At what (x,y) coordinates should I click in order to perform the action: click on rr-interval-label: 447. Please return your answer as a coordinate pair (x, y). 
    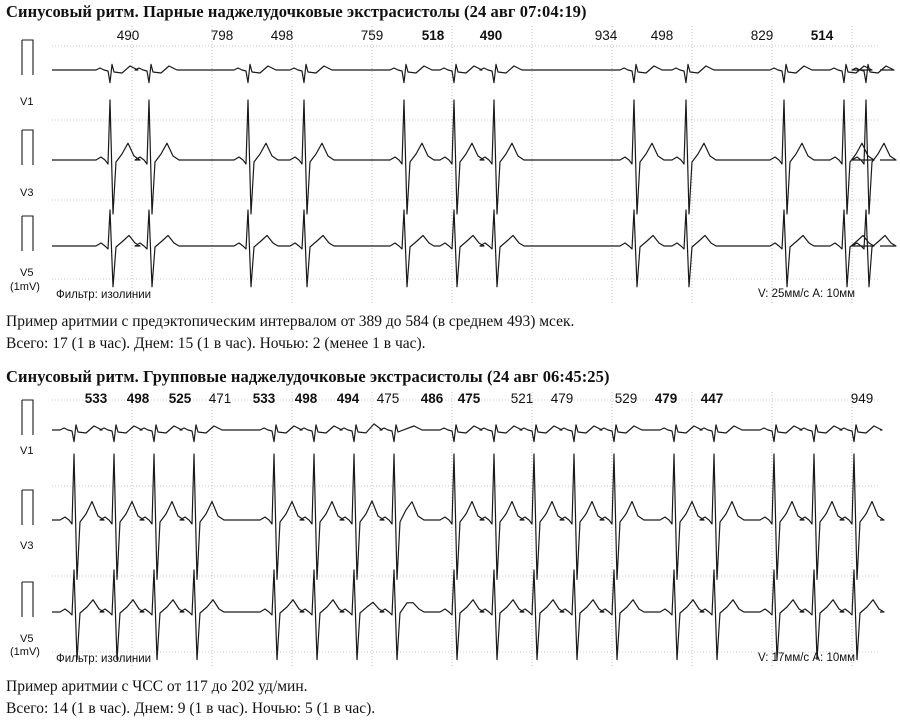
    Looking at the image, I should click on (712, 398).